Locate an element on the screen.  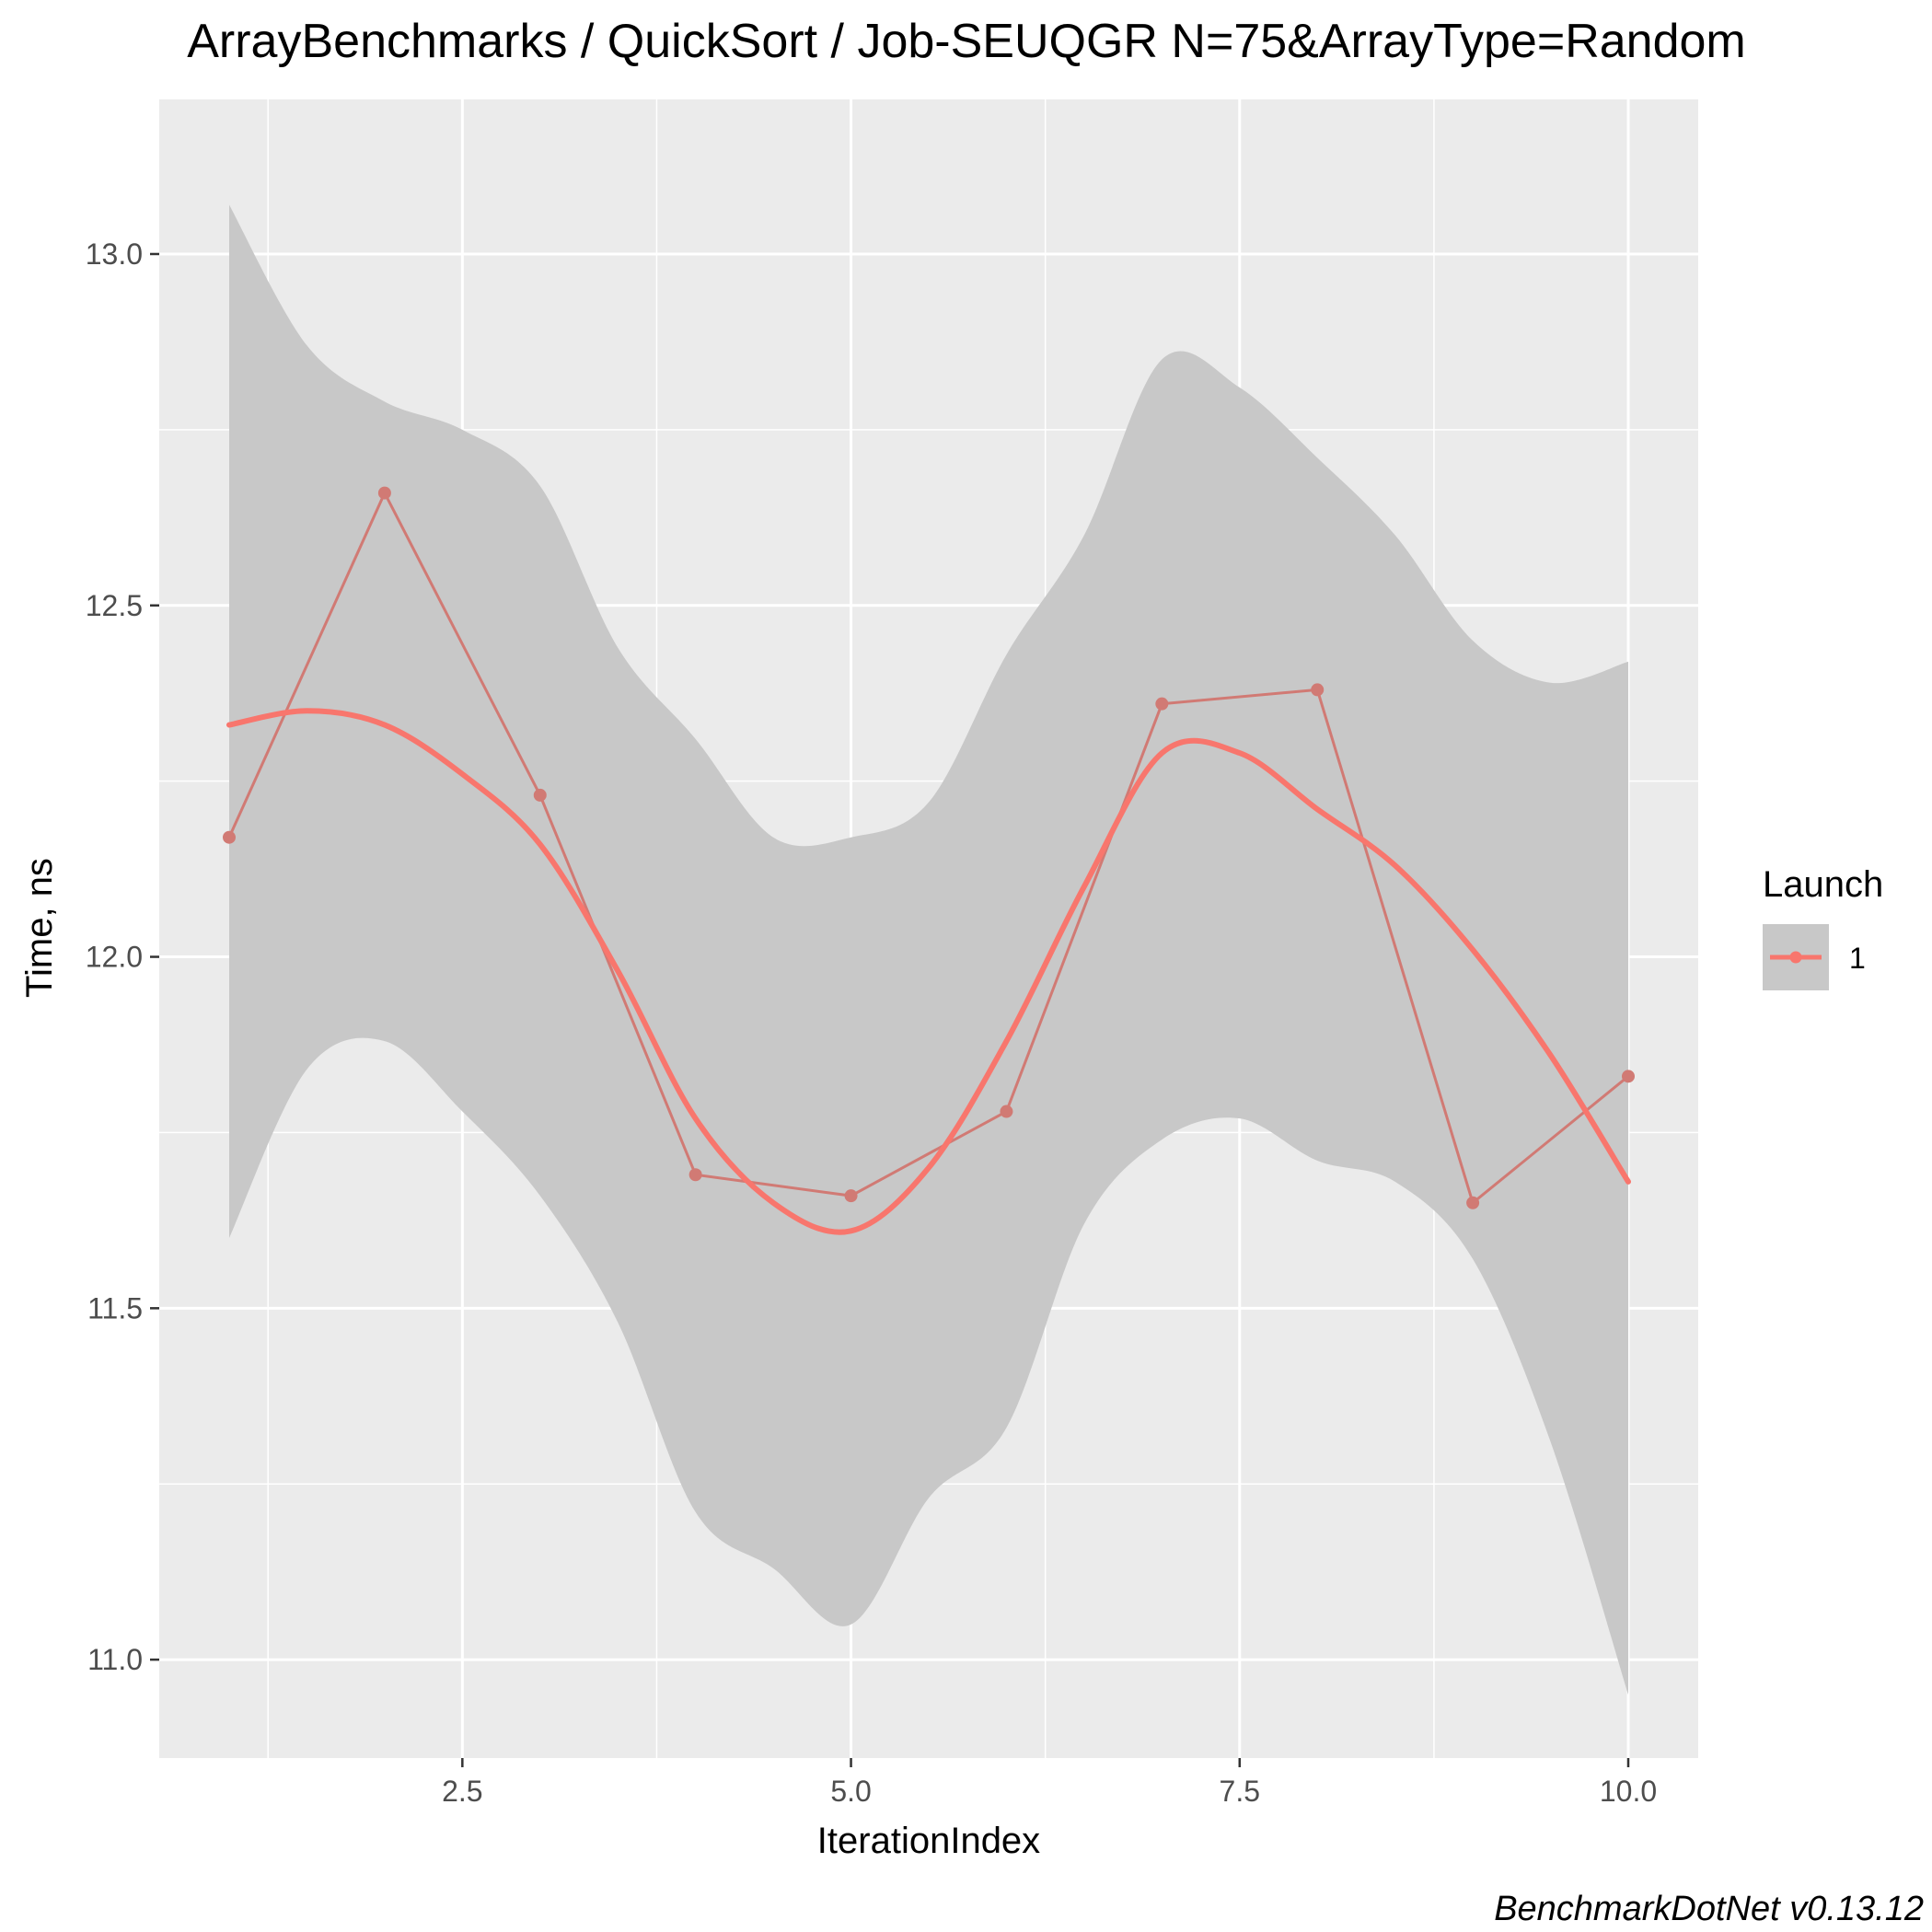
y-tick-label: 11.0 is located at coordinates (115, 1660).